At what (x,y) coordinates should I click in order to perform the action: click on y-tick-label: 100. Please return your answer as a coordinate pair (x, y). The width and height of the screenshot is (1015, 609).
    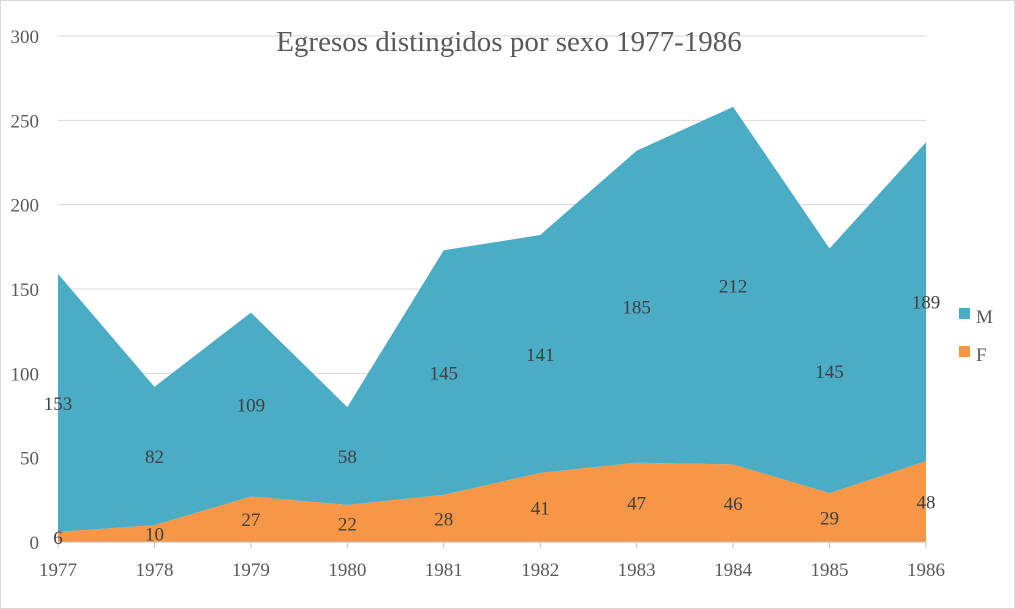
    Looking at the image, I should click on (25, 374).